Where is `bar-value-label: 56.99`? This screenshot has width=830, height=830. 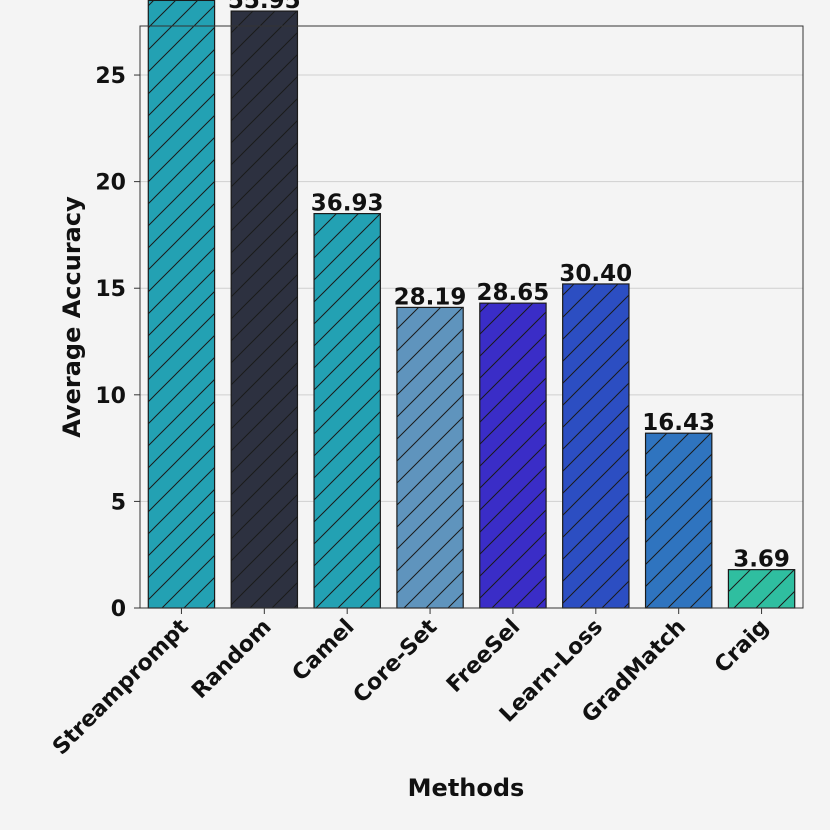 bar-value-label: 56.99 is located at coordinates (181, 1).